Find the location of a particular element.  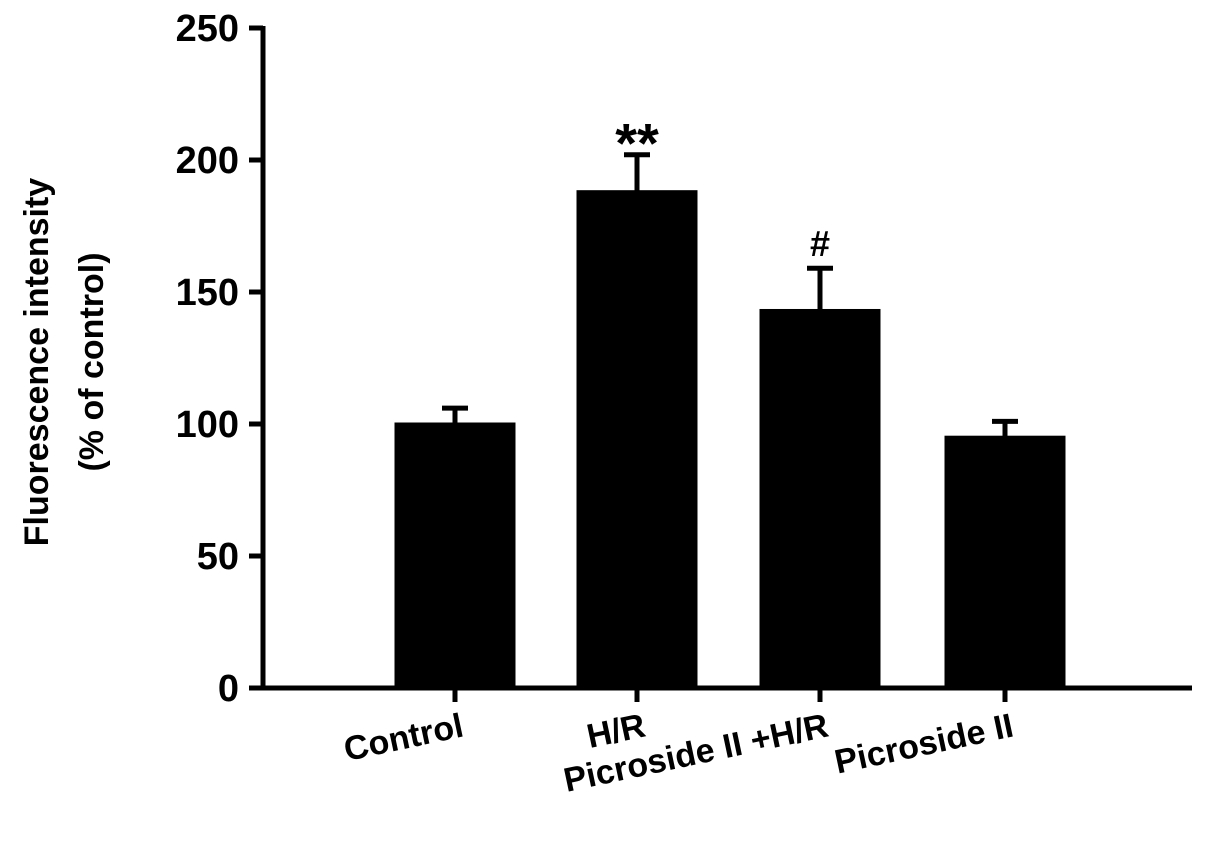

significance-label: ** is located at coordinates (637, 143).